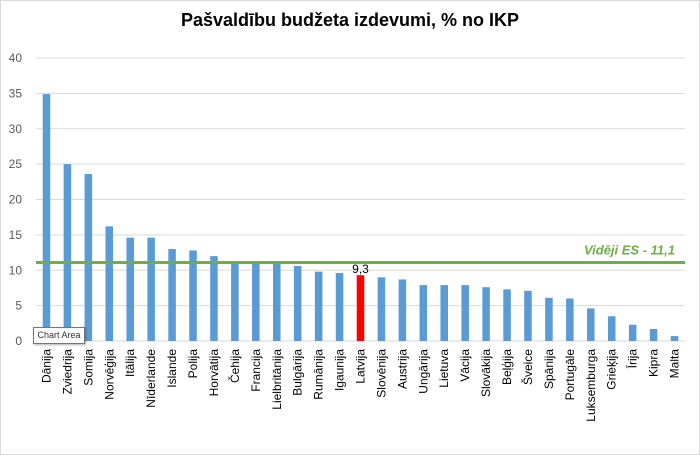 This screenshot has width=700, height=455. What do you see at coordinates (570, 375) in the screenshot?
I see `x-tick-label: Portugāle` at bounding box center [570, 375].